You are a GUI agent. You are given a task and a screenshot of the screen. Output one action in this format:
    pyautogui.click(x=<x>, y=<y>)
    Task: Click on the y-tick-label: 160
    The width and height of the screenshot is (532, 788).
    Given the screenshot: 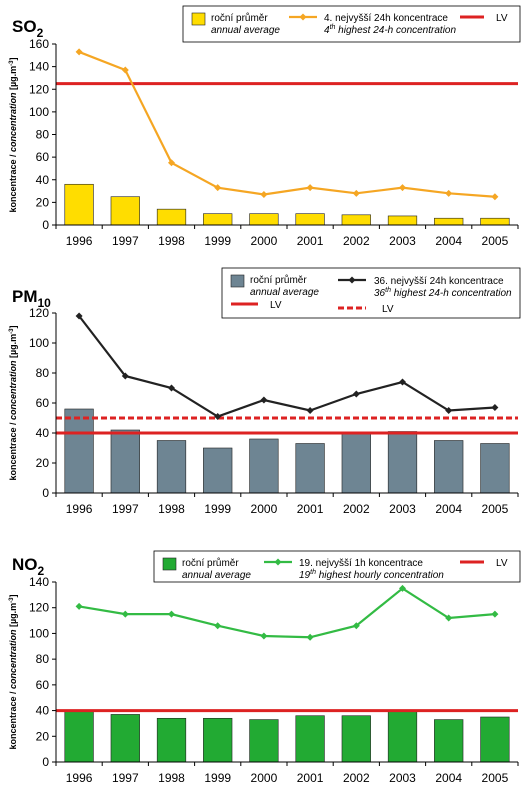 What is the action you would take?
    pyautogui.click(x=39, y=44)
    